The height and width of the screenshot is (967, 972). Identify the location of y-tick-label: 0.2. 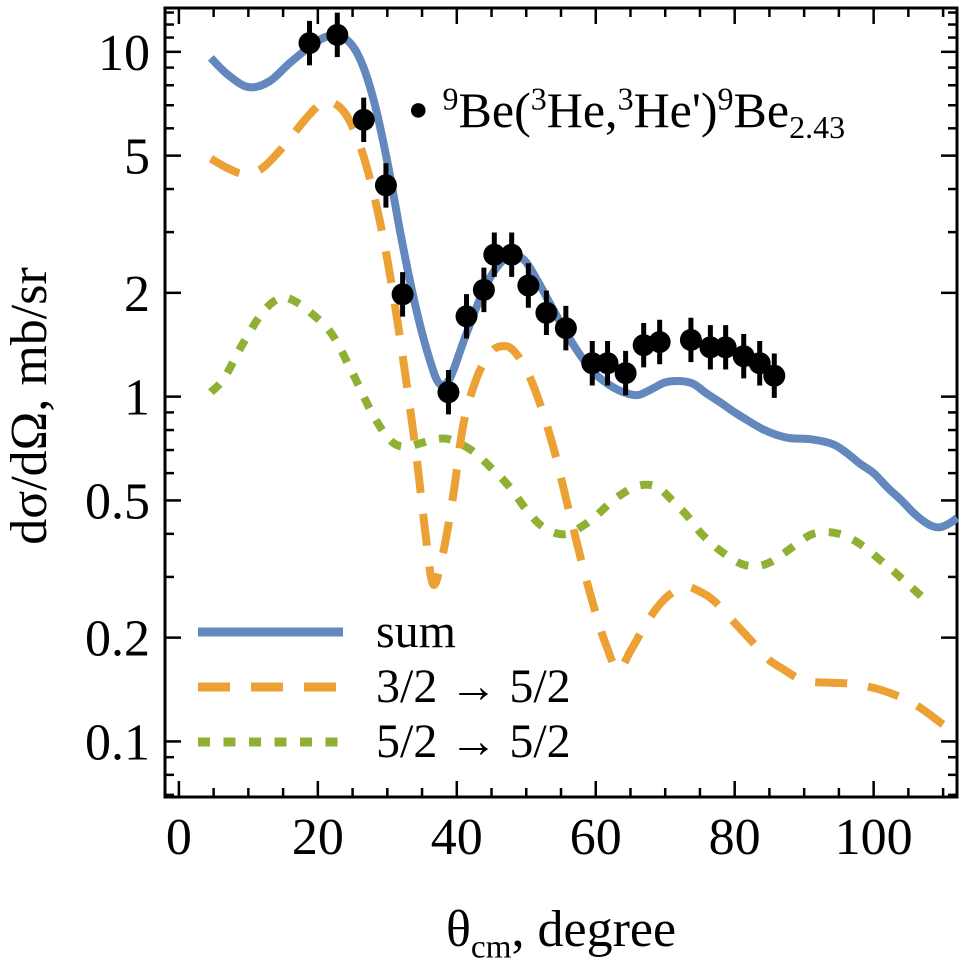
(117, 639).